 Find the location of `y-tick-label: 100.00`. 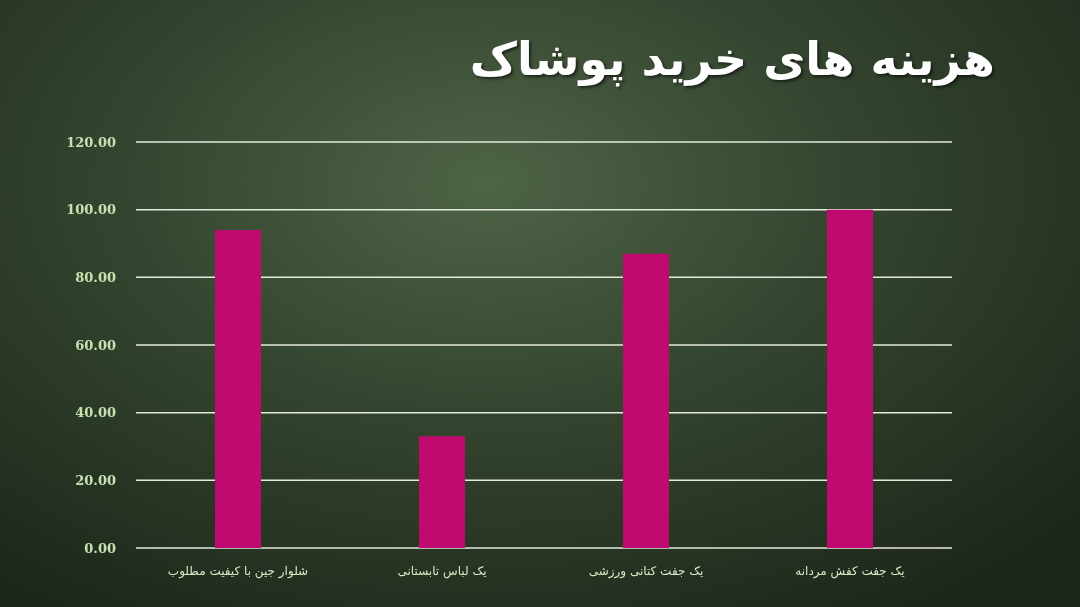

y-tick-label: 100.00 is located at coordinates (91, 210).